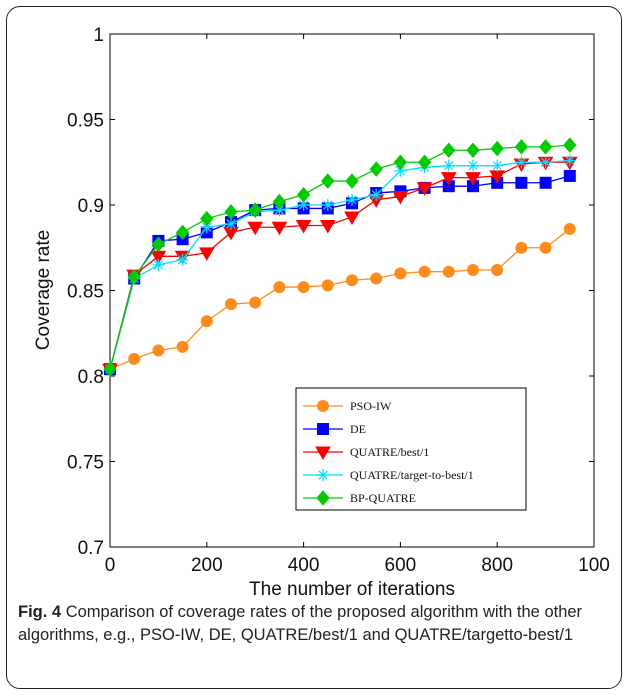 This screenshot has height=697, width=630. Describe the element at coordinates (98, 35) in the screenshot. I see `y-tick-label: 1` at that location.